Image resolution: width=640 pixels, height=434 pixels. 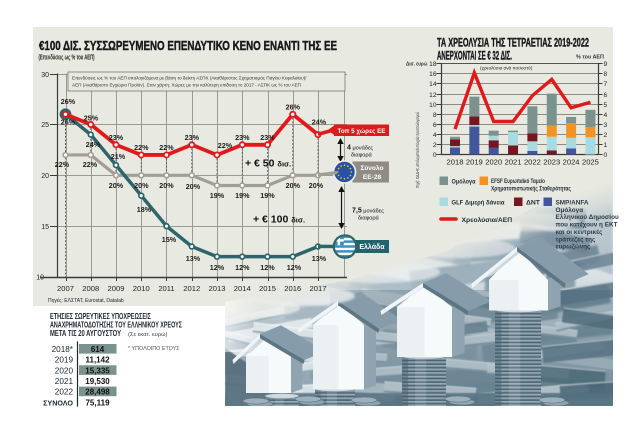 I want to click on svg-text: 12, so click(x=433, y=95).